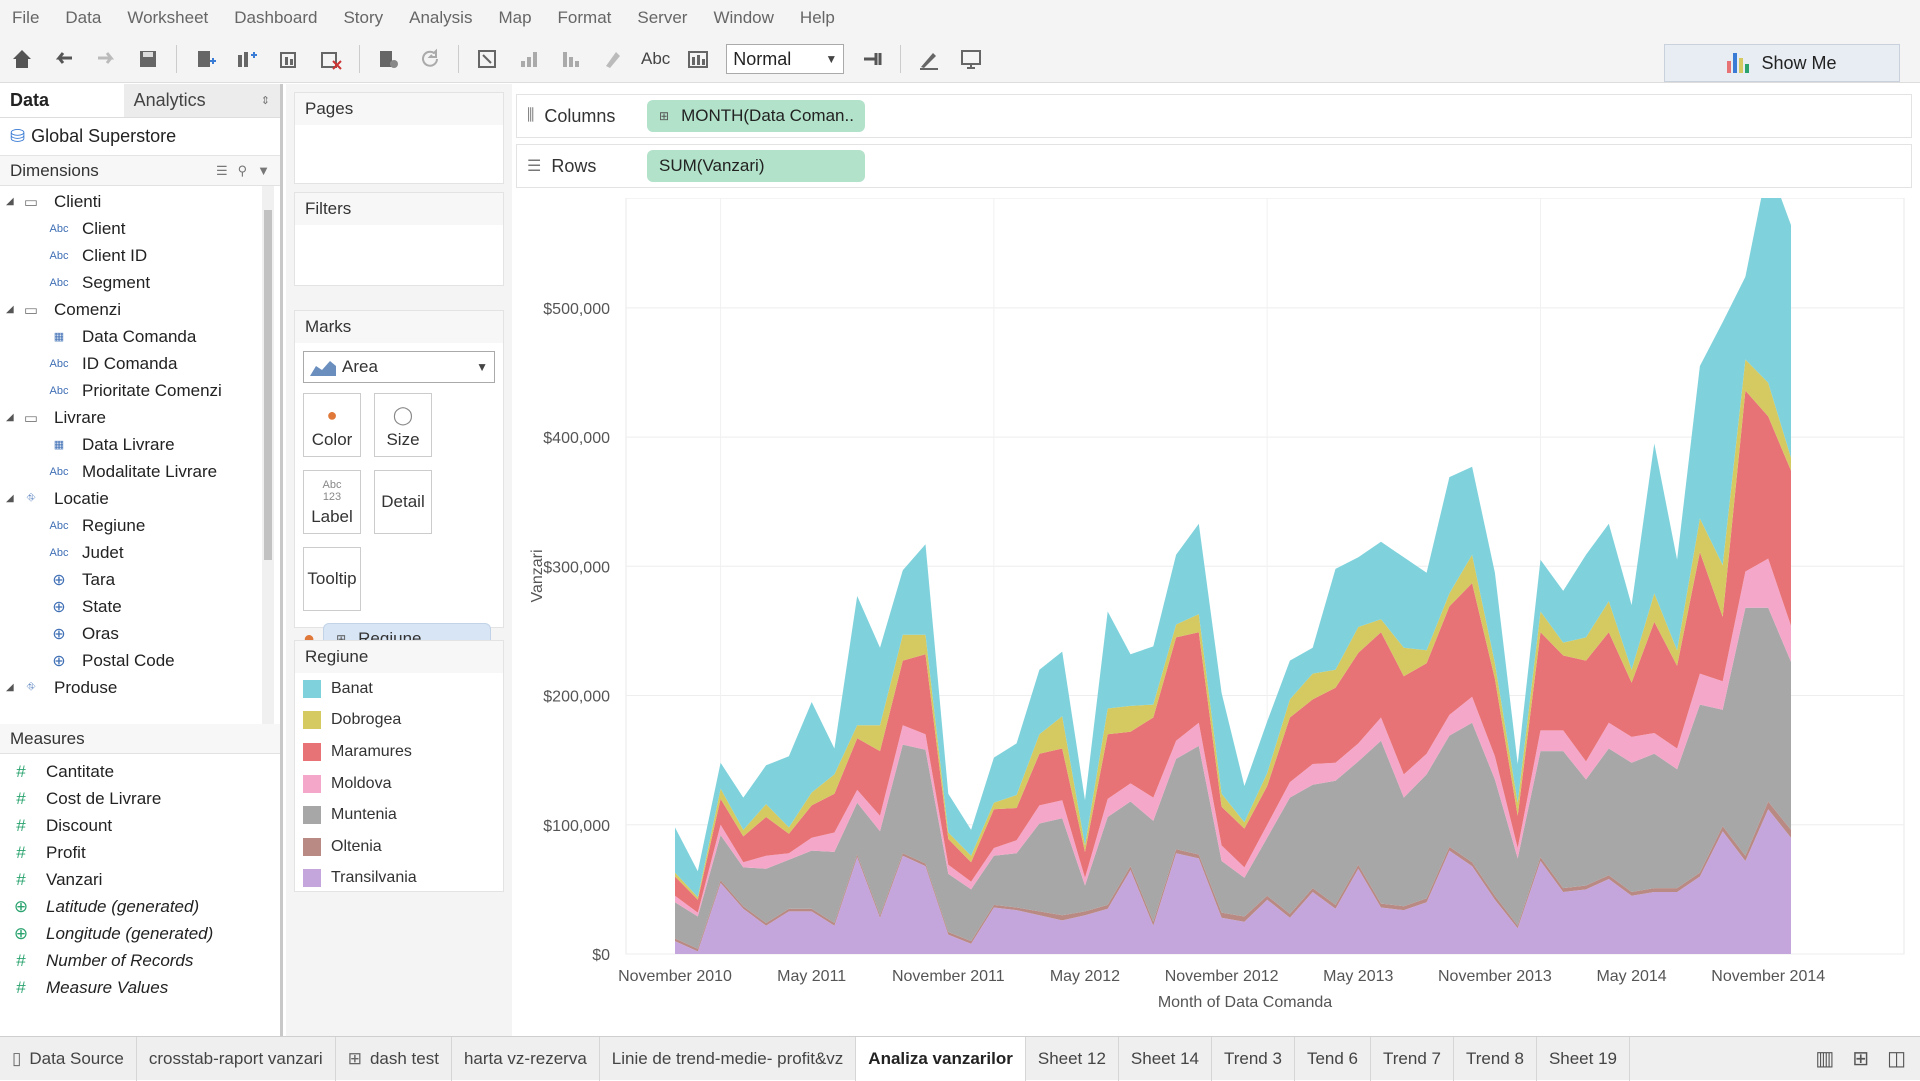 The image size is (1920, 1081). Describe the element at coordinates (140, 633) in the screenshot. I see `dimension-oras: ⊕ Oras` at that location.